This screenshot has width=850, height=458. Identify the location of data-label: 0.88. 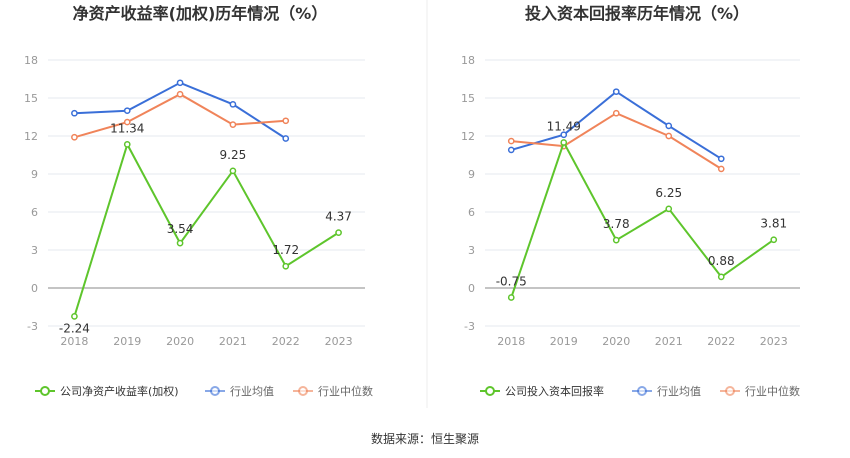
(721, 261).